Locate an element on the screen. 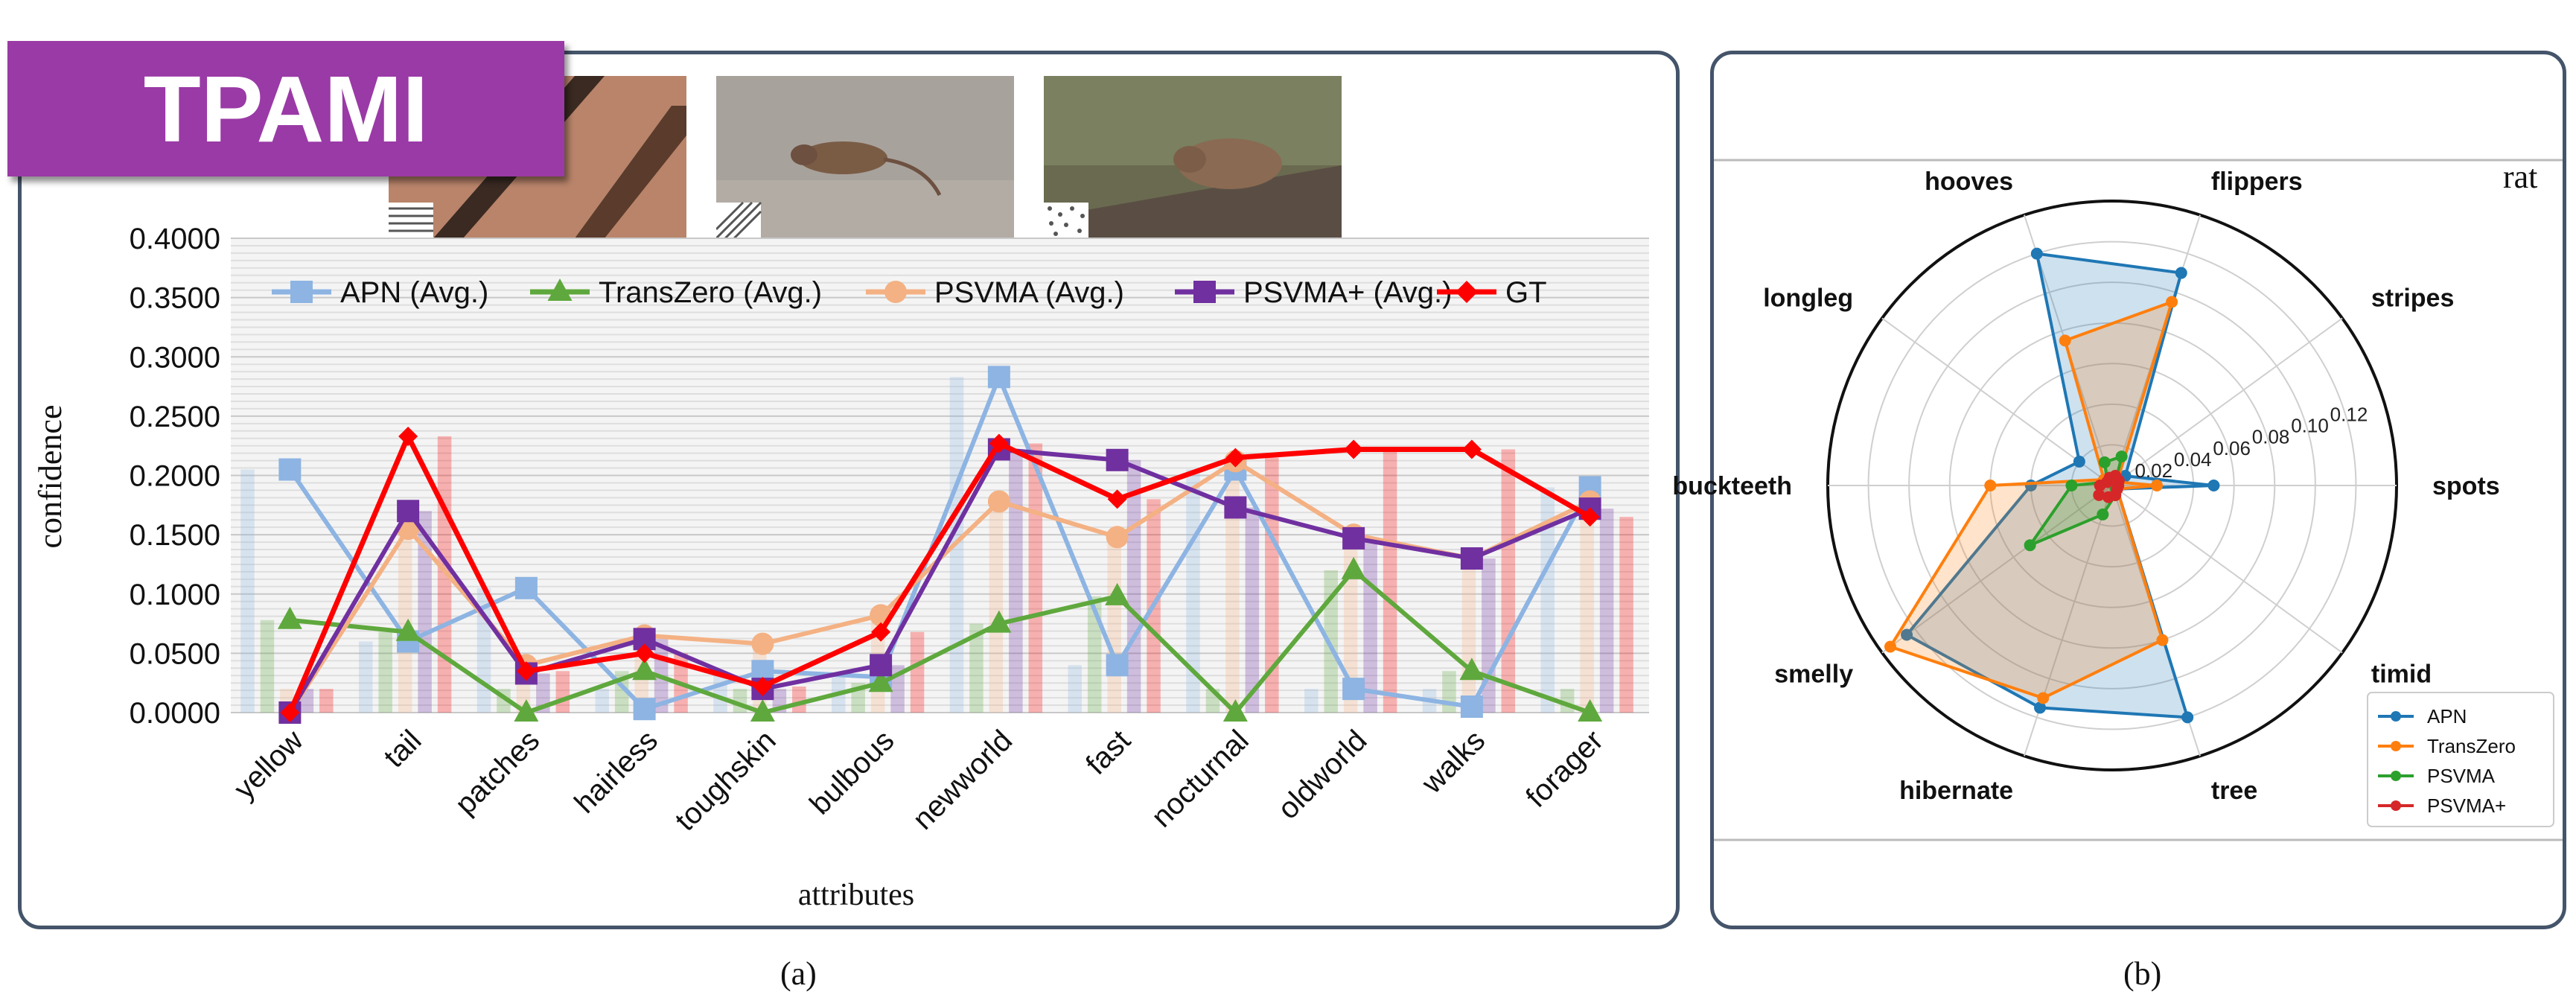 Image resolution: width=2576 pixels, height=1003 pixels. y-tick-label: 0.0000 is located at coordinates (175, 713).